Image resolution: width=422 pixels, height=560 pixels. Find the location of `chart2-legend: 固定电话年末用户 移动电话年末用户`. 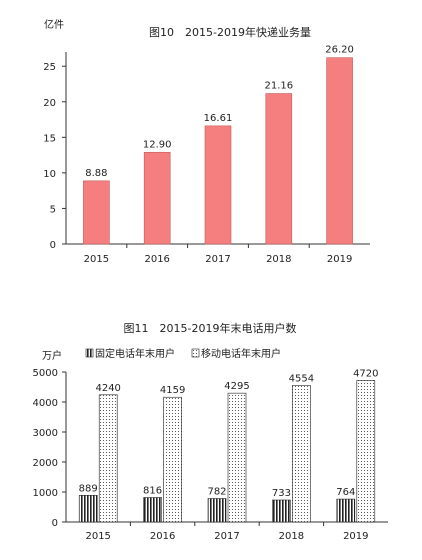

chart2-legend: 固定电话年末用户 移动电话年末用户 is located at coordinates (183, 353).